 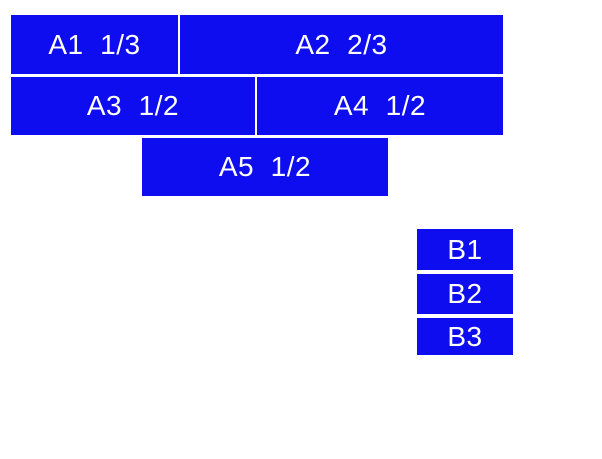 What do you see at coordinates (341, 44) in the screenshot?
I see `block-a2: A2 2/3` at bounding box center [341, 44].